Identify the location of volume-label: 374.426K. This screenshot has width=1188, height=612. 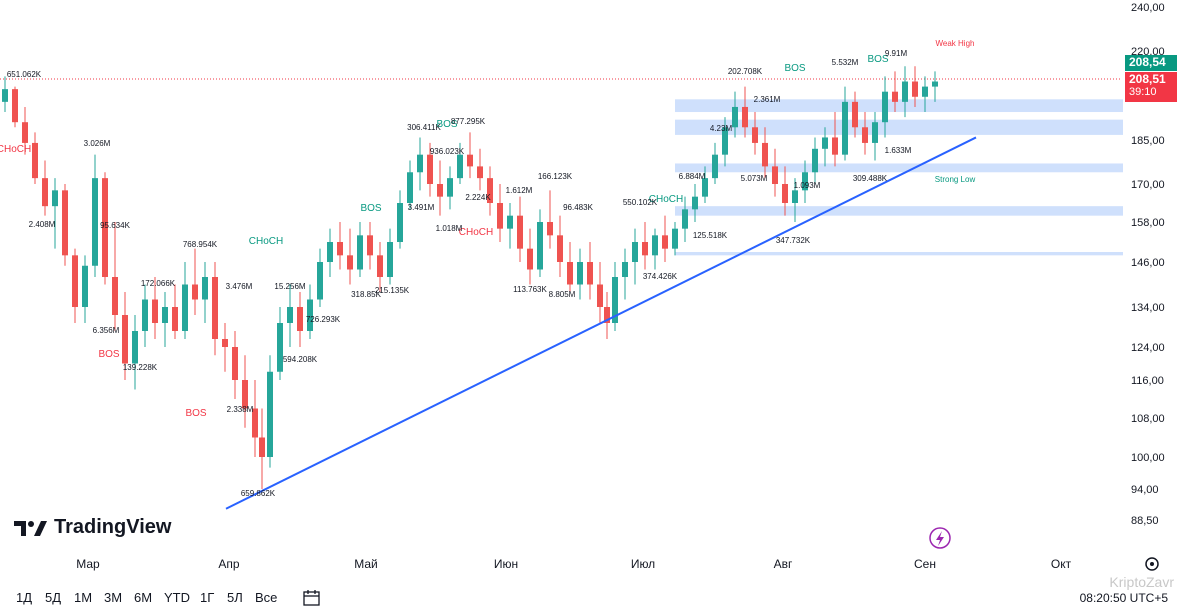
(660, 276).